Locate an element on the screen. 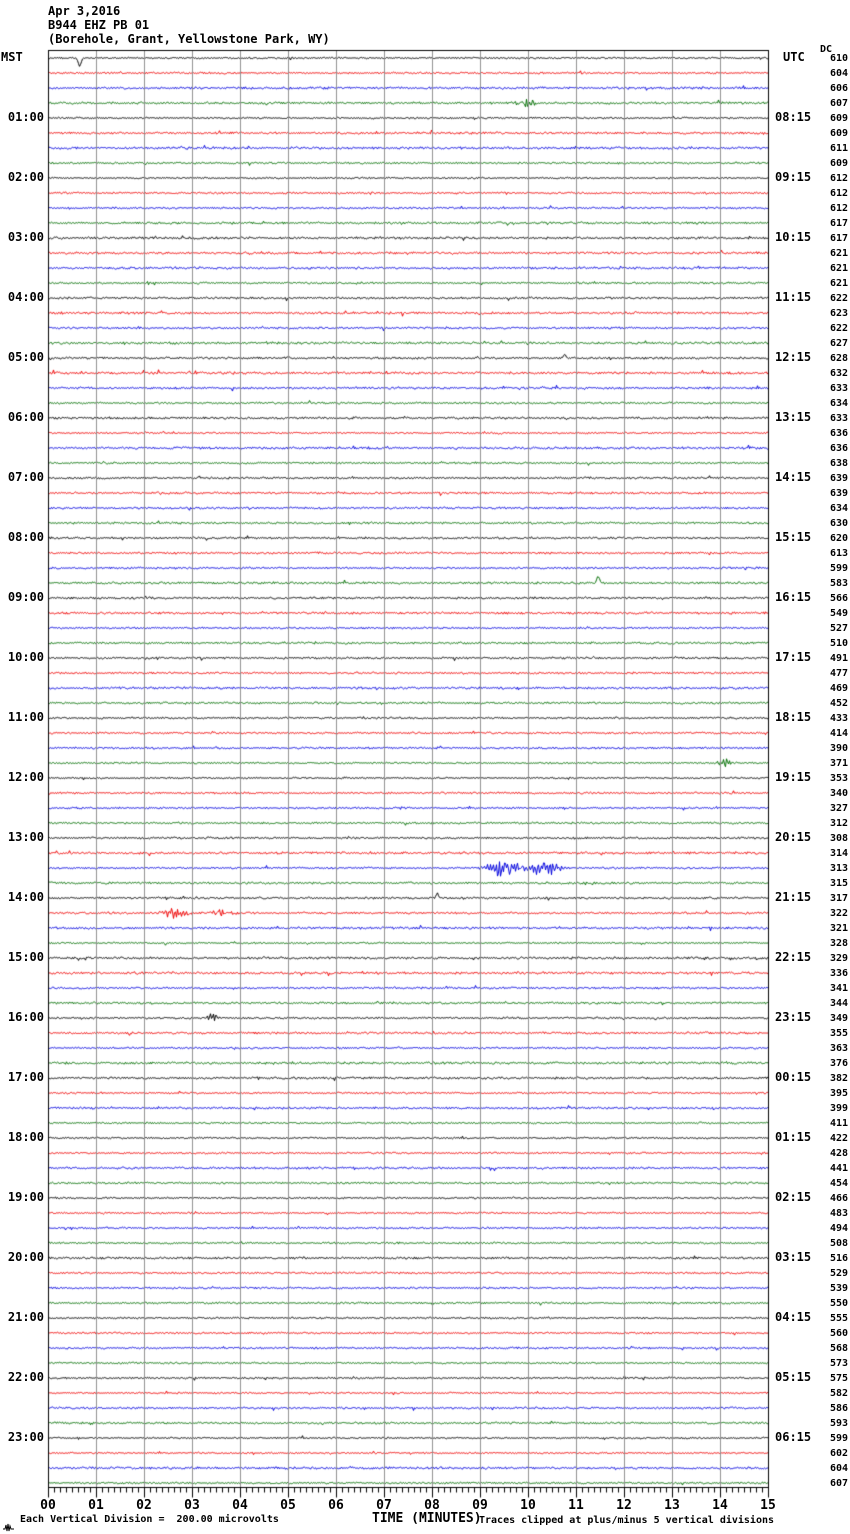  utc-time-label: 09:15 is located at coordinates (793, 177).